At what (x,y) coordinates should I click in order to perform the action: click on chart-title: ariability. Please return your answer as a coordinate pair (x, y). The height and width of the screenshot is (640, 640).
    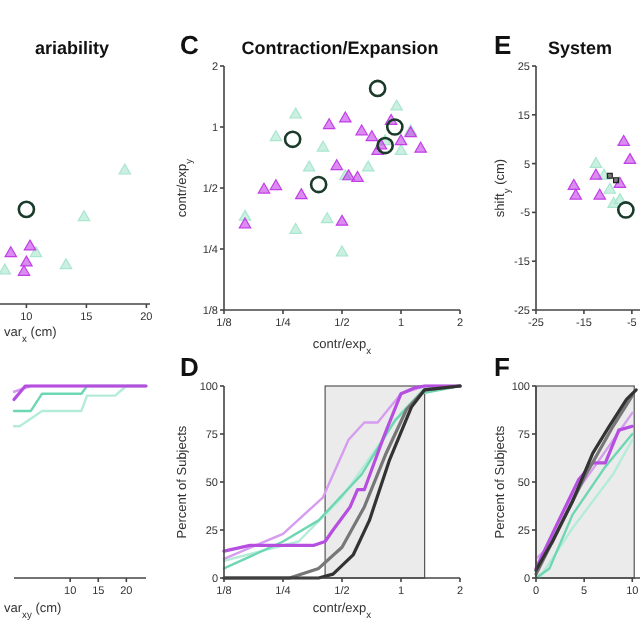
    Looking at the image, I should click on (72, 48).